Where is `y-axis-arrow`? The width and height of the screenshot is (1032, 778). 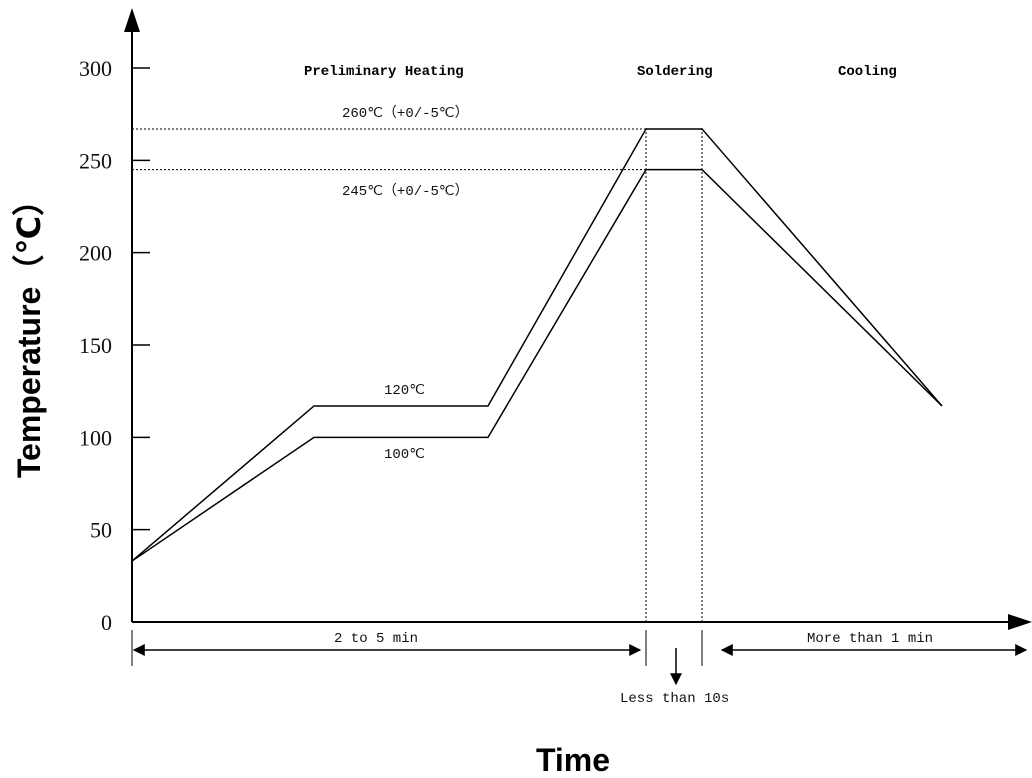 y-axis-arrow is located at coordinates (132, 20).